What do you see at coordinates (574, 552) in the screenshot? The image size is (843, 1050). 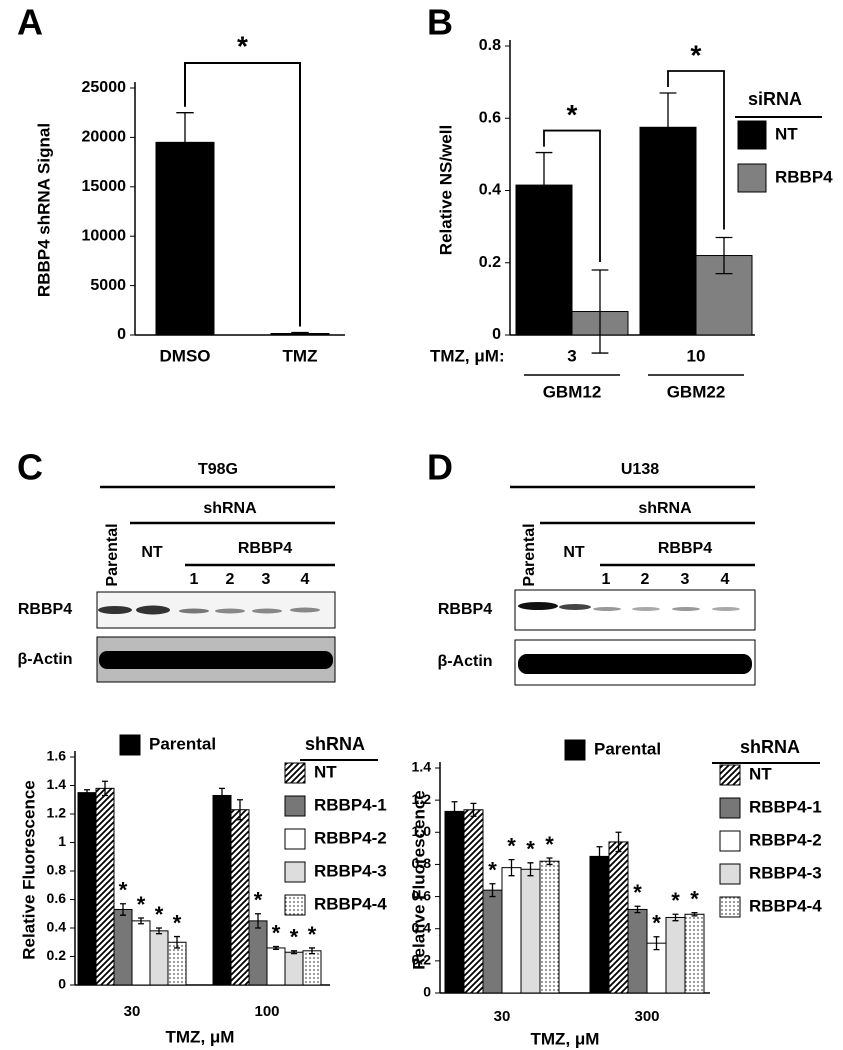 I see `lane-label: NT` at bounding box center [574, 552].